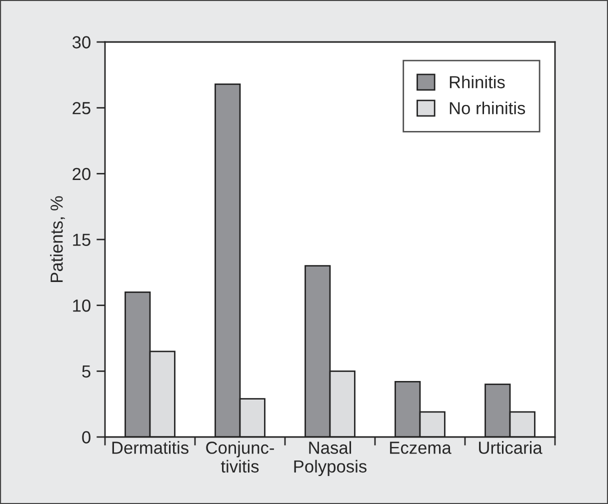 This screenshot has width=608, height=504. I want to click on x-tick-label: Eczema, so click(421, 448).